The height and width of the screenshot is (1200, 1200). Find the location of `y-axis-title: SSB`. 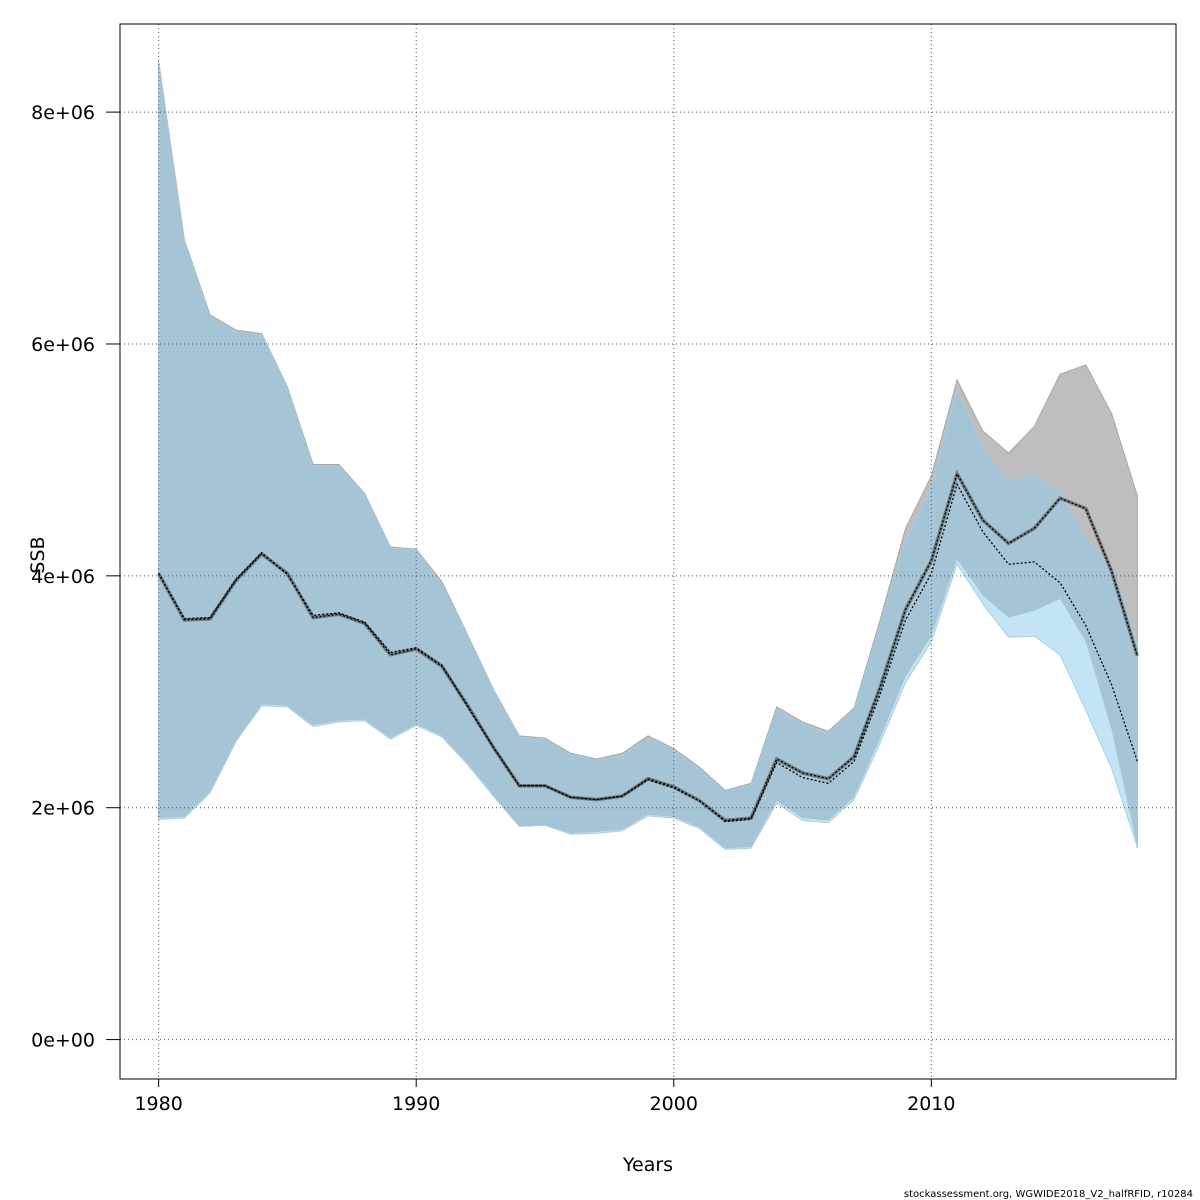

y-axis-title: SSB is located at coordinates (38, 554).